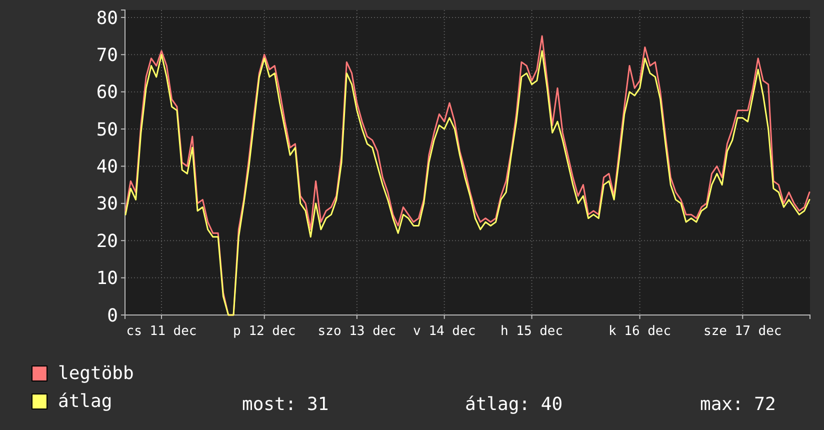  What do you see at coordinates (112, 315) in the screenshot?
I see `y-tick-label: 0` at bounding box center [112, 315].